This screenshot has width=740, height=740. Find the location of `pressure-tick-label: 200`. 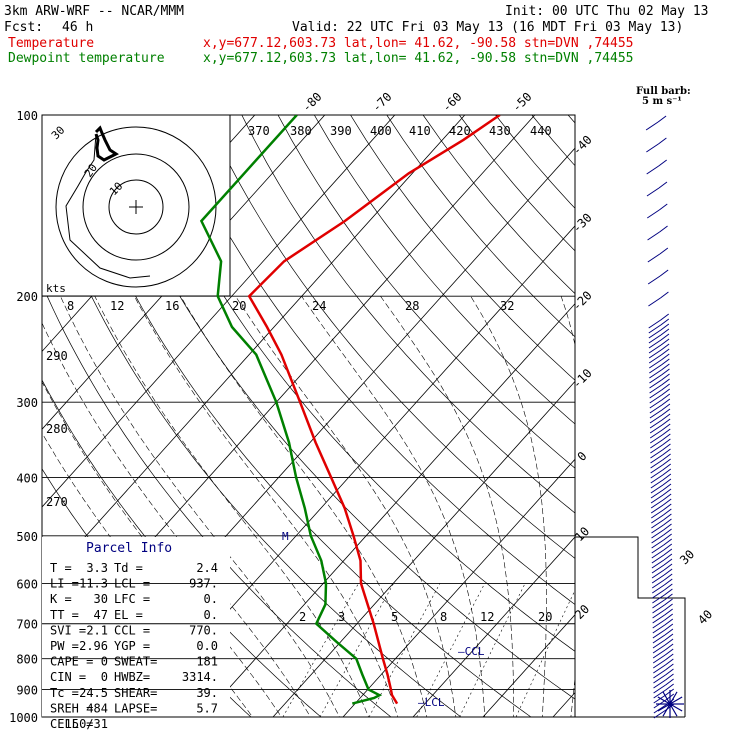

pressure-tick-label: 200 is located at coordinates (27, 297).